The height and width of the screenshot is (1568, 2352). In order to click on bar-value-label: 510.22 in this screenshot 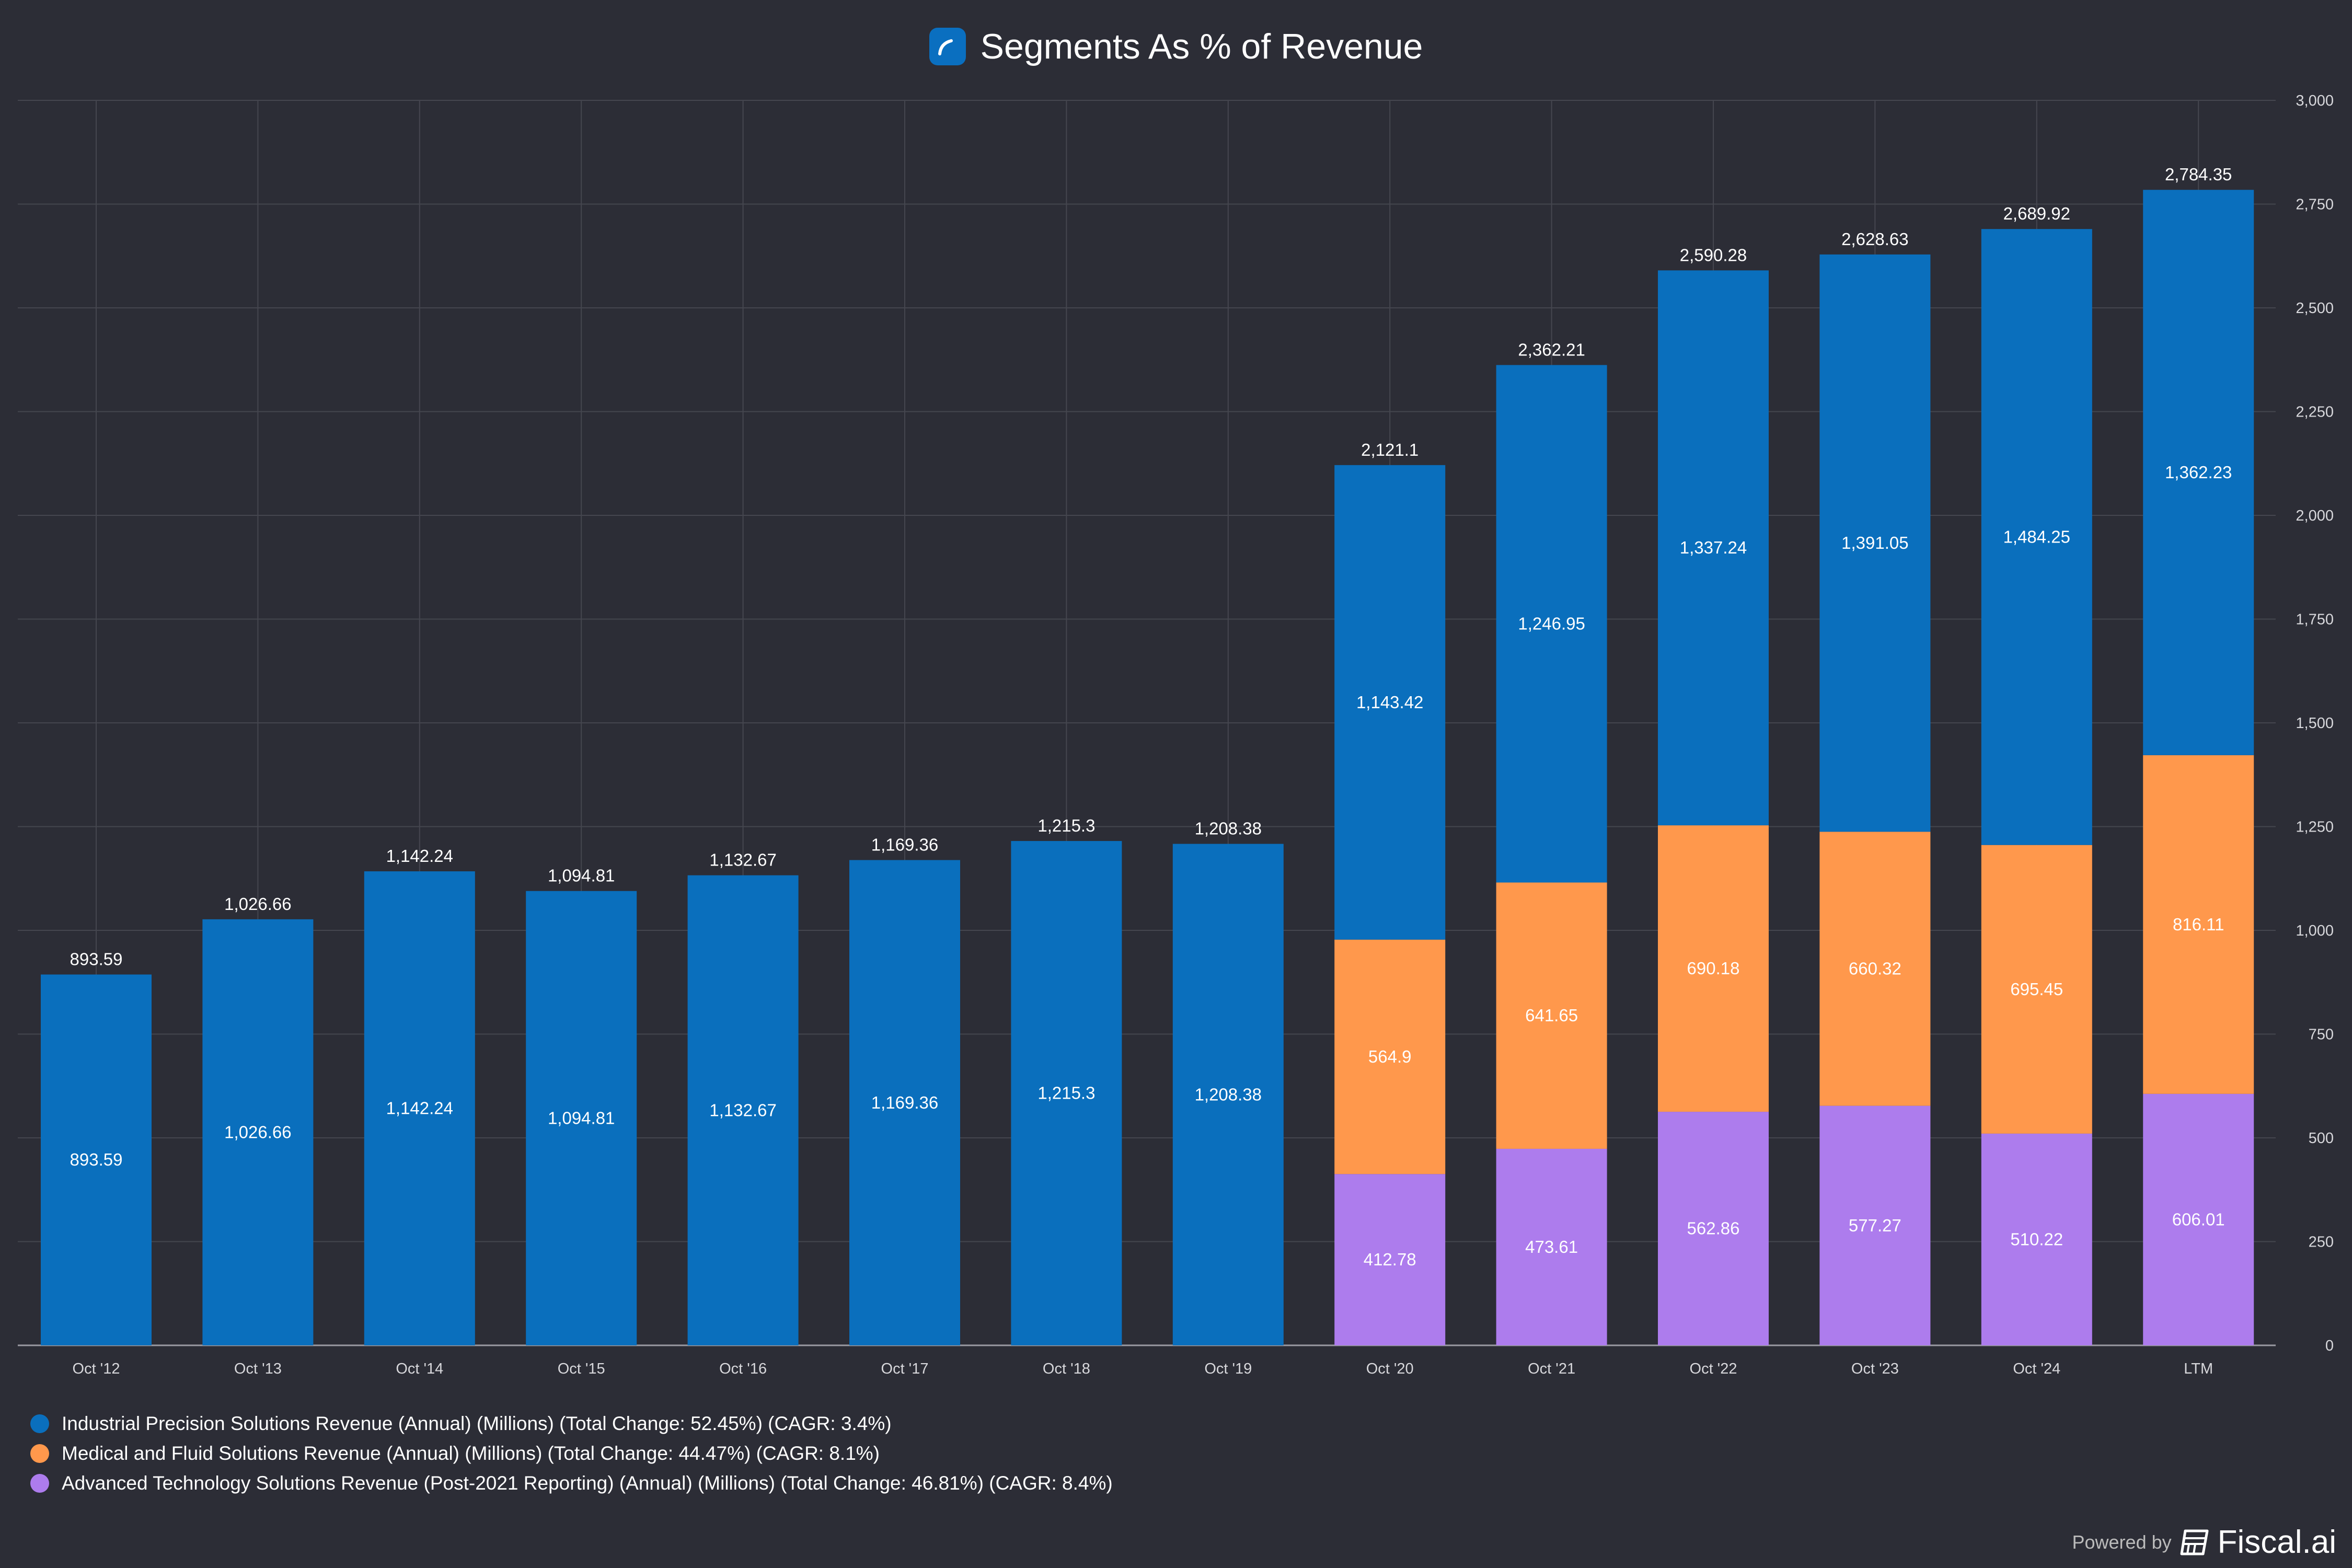, I will do `click(2036, 1239)`.